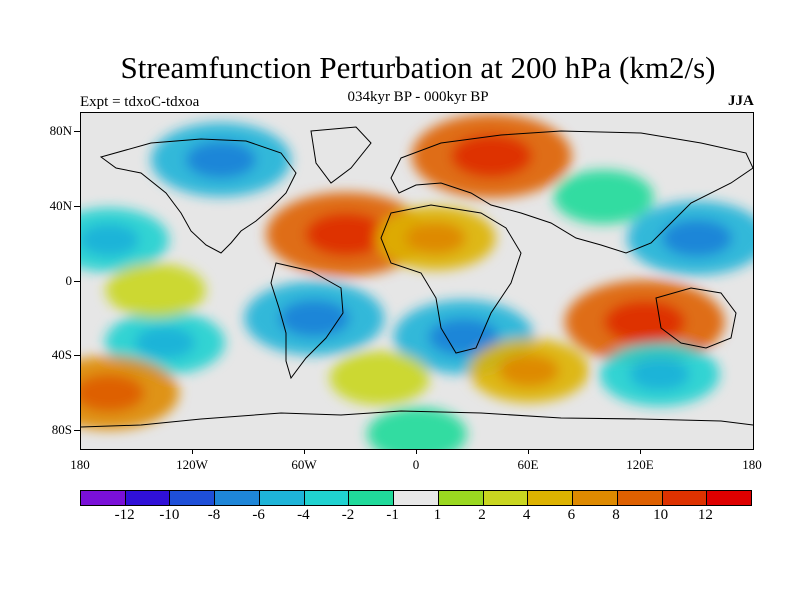 This screenshot has width=800, height=600. Describe the element at coordinates (416, 464) in the screenshot. I see `lon-label-0: 0` at that location.